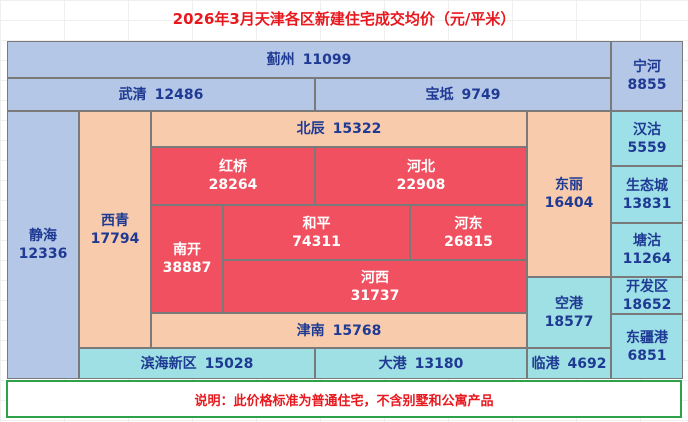  What do you see at coordinates (392, 363) in the screenshot?
I see `district-name-label: 大港` at bounding box center [392, 363].